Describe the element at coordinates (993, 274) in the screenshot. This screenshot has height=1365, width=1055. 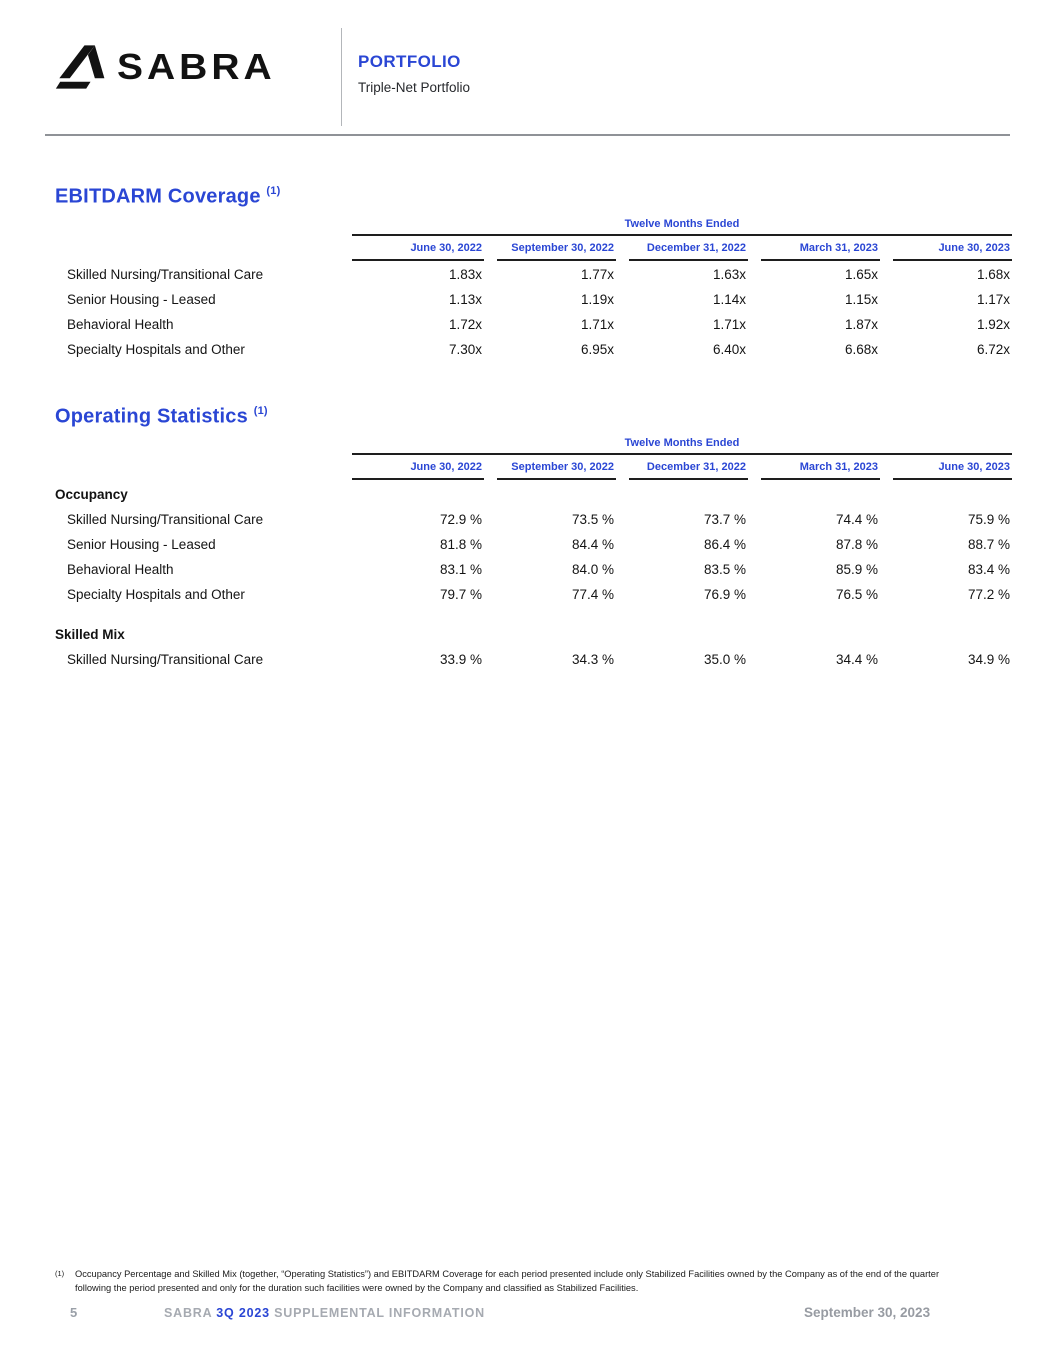
I see `row-value: 1.68x` at that location.